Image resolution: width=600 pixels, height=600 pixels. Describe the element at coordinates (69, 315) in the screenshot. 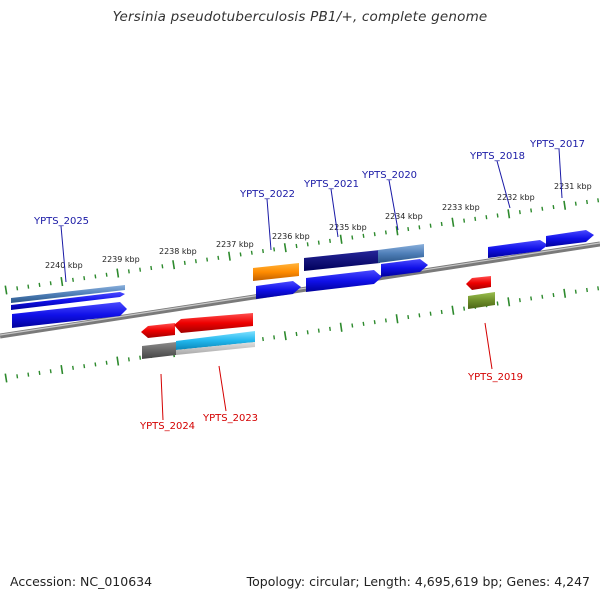

I see `gene-ypts-2025-arrow` at that location.